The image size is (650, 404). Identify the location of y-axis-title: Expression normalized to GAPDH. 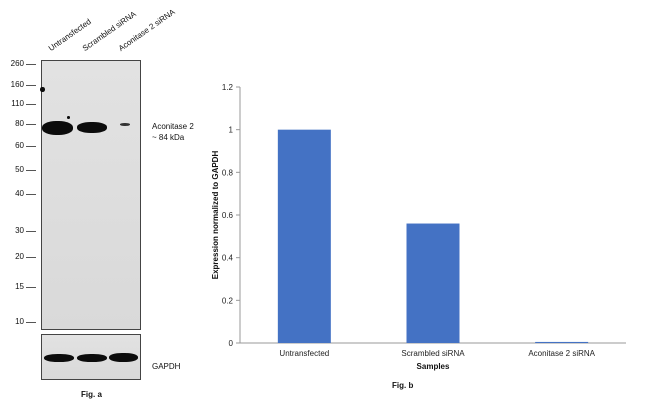
(215, 215).